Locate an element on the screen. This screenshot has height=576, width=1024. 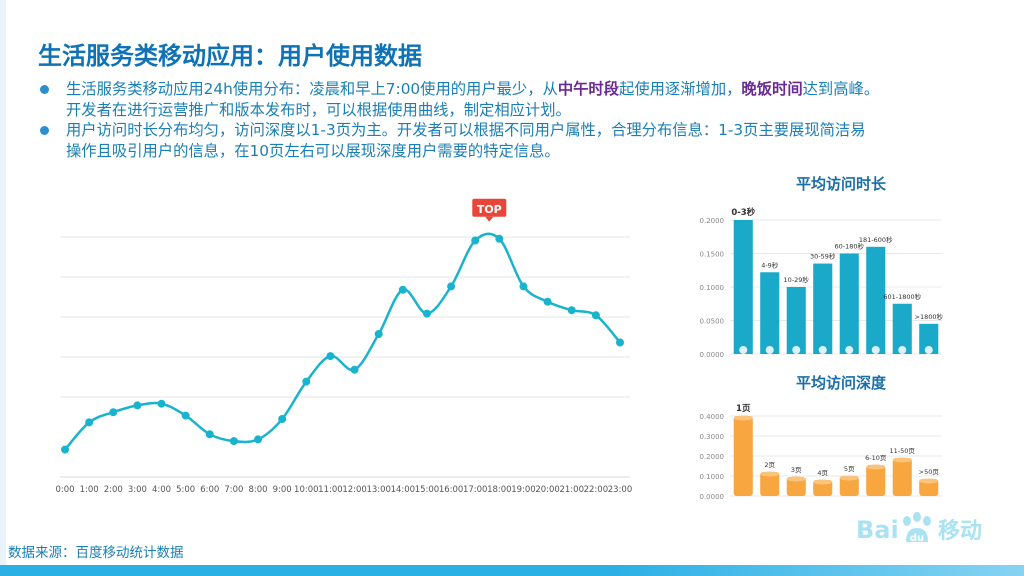
bar-label: 181-600秒 is located at coordinates (876, 239).